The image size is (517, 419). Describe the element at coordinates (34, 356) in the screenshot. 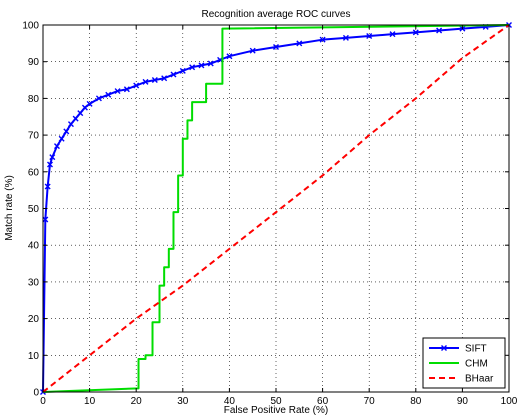

I see `y-tick-label: 10` at that location.